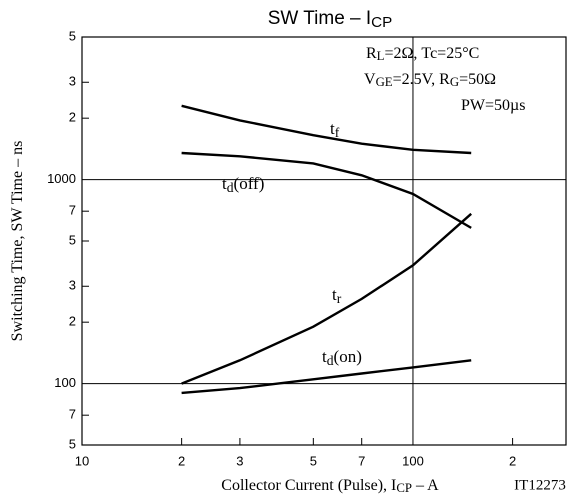  Describe the element at coordinates (384, 82) in the screenshot. I see `annotation-part: GE` at that location.